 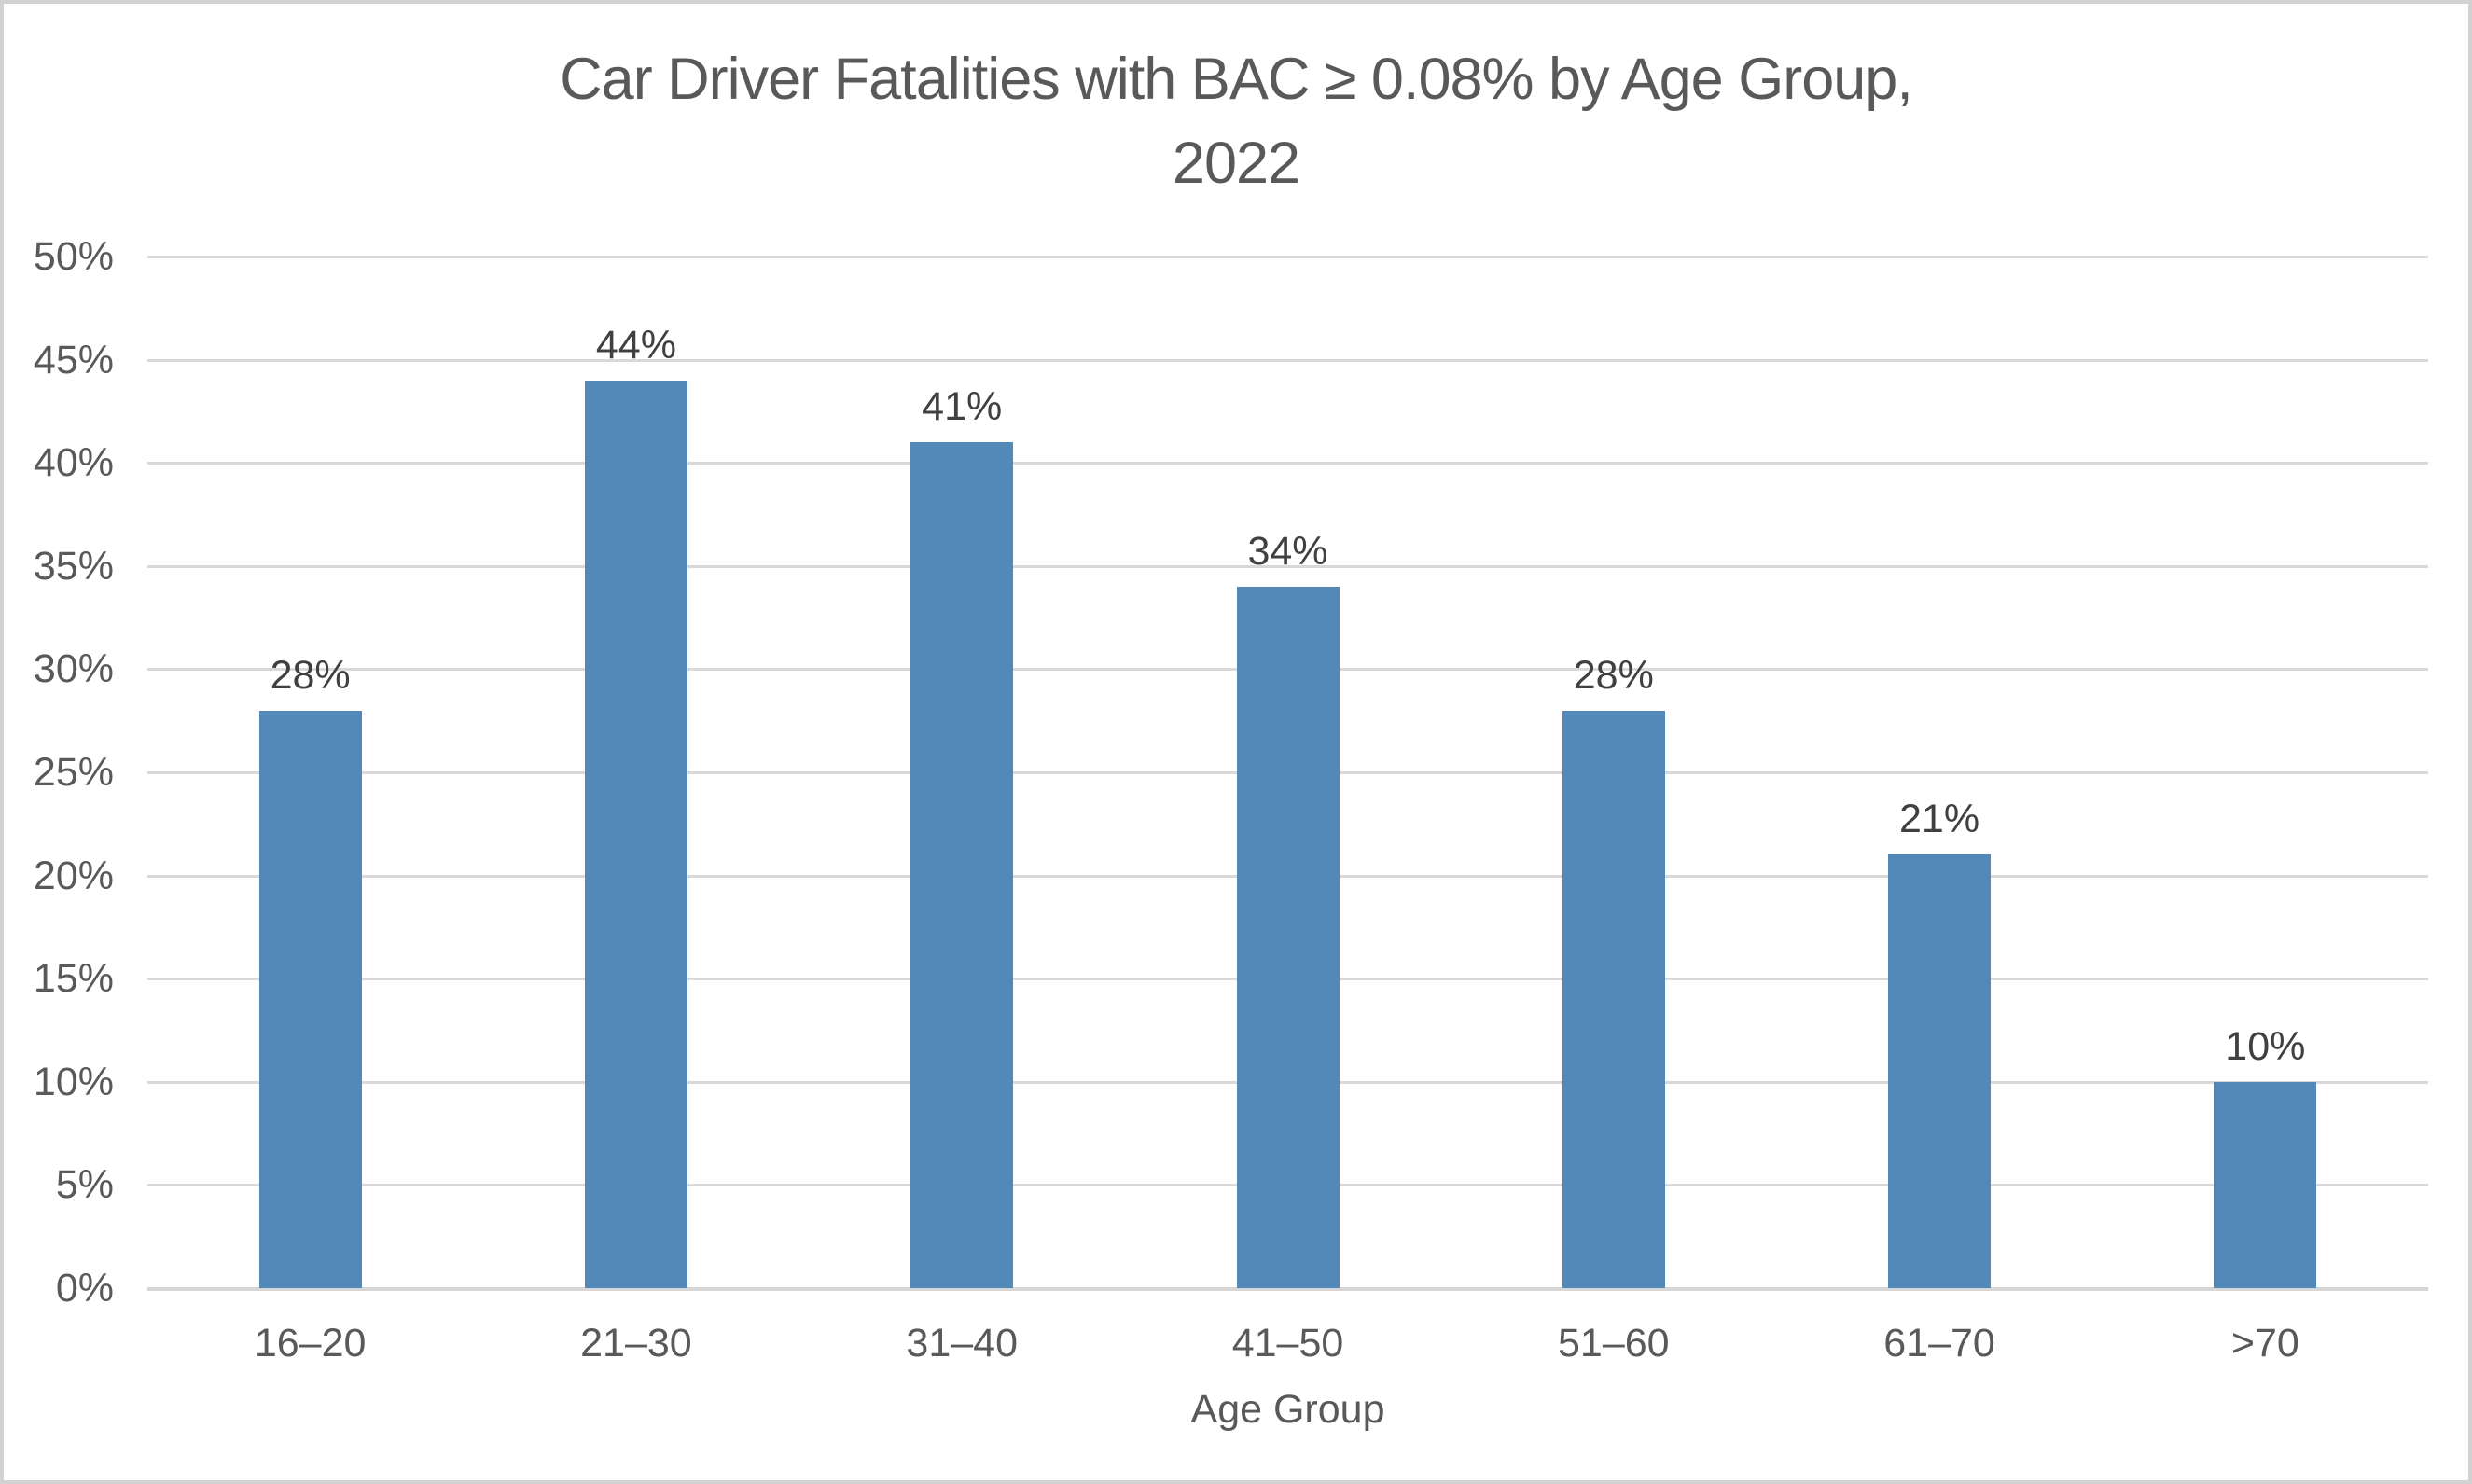 What do you see at coordinates (1939, 819) in the screenshot?
I see `bar-value-label: 21%` at bounding box center [1939, 819].